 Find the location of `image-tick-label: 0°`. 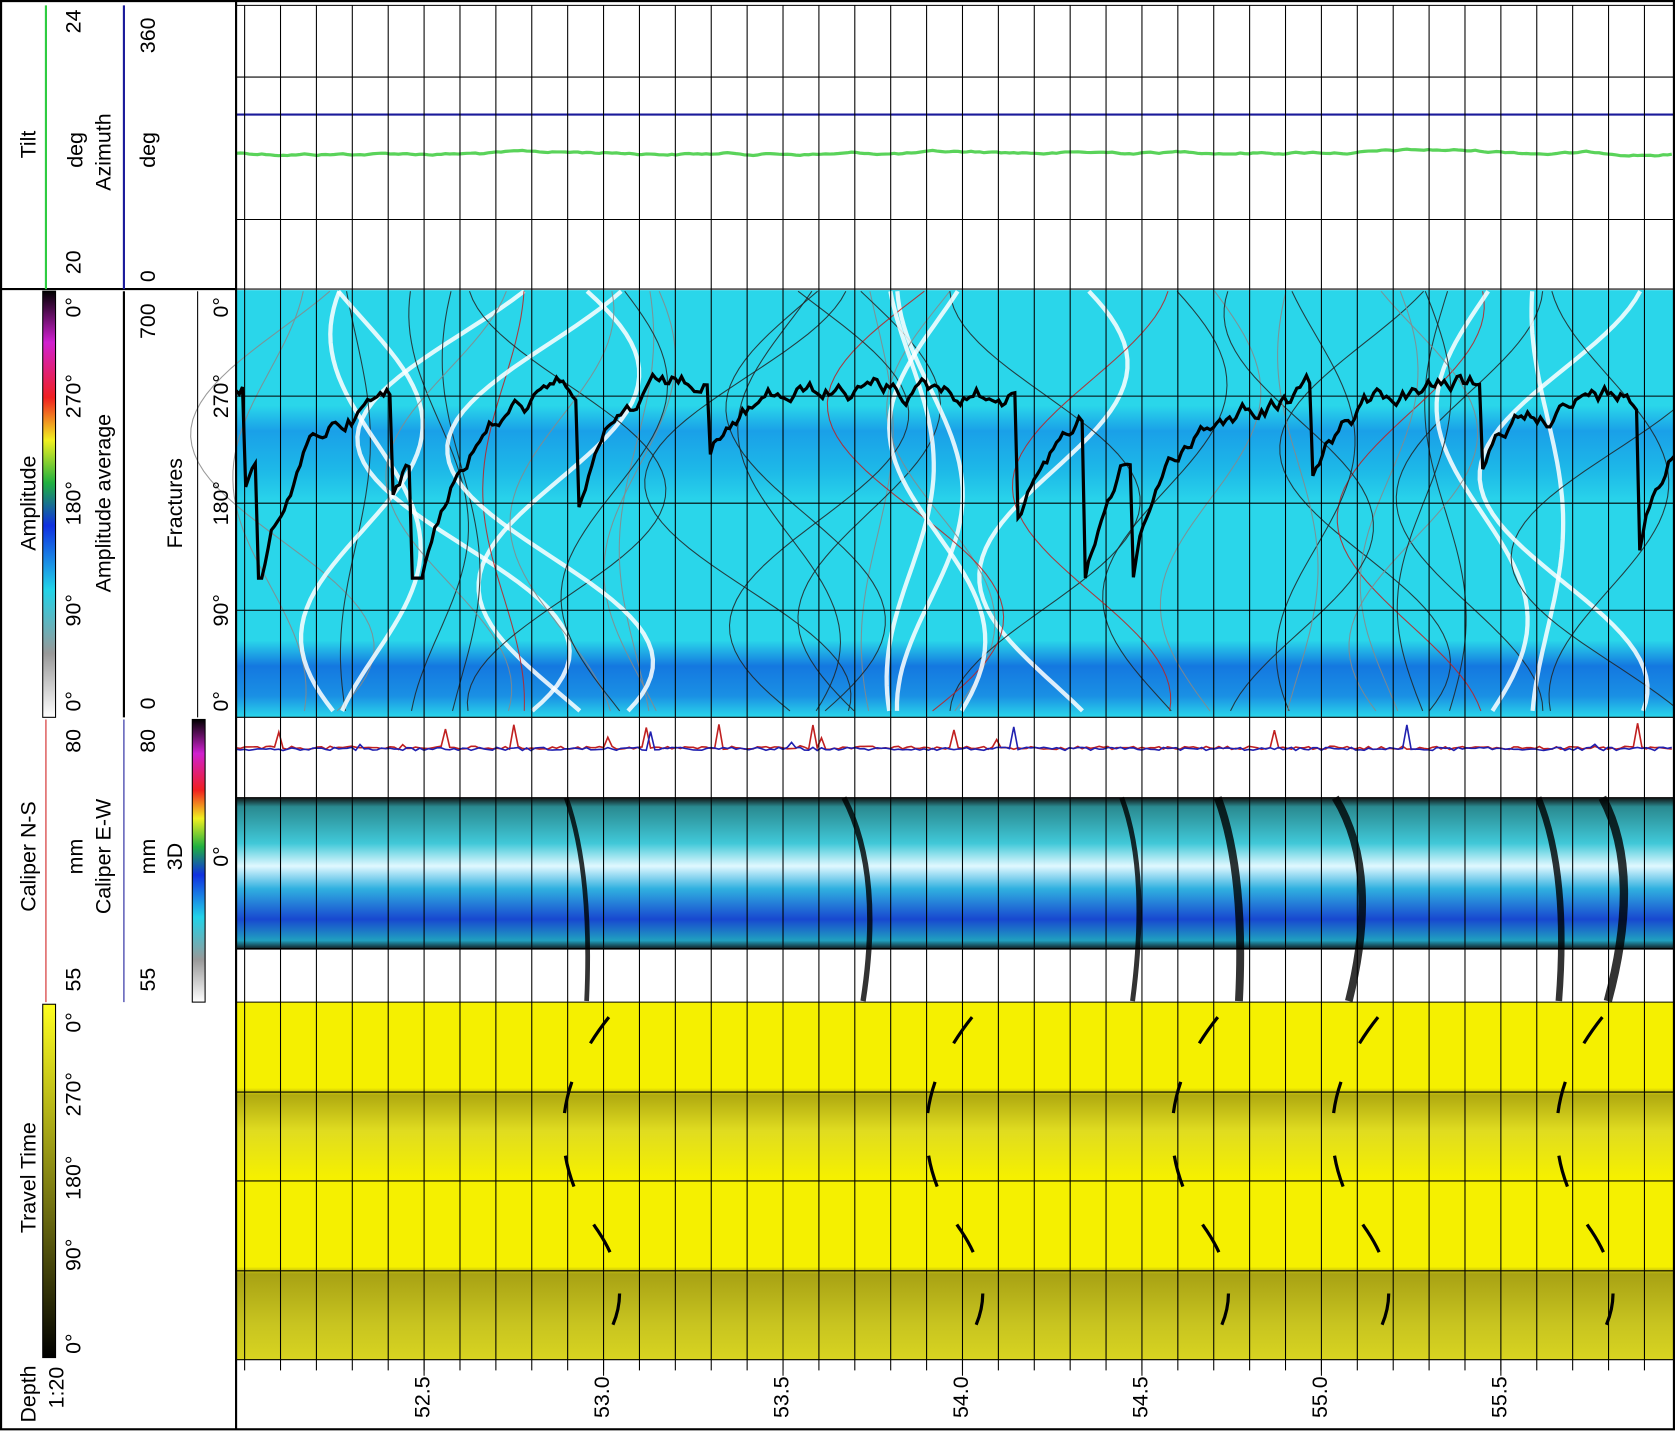

image-tick-label: 0° is located at coordinates (221, 856).